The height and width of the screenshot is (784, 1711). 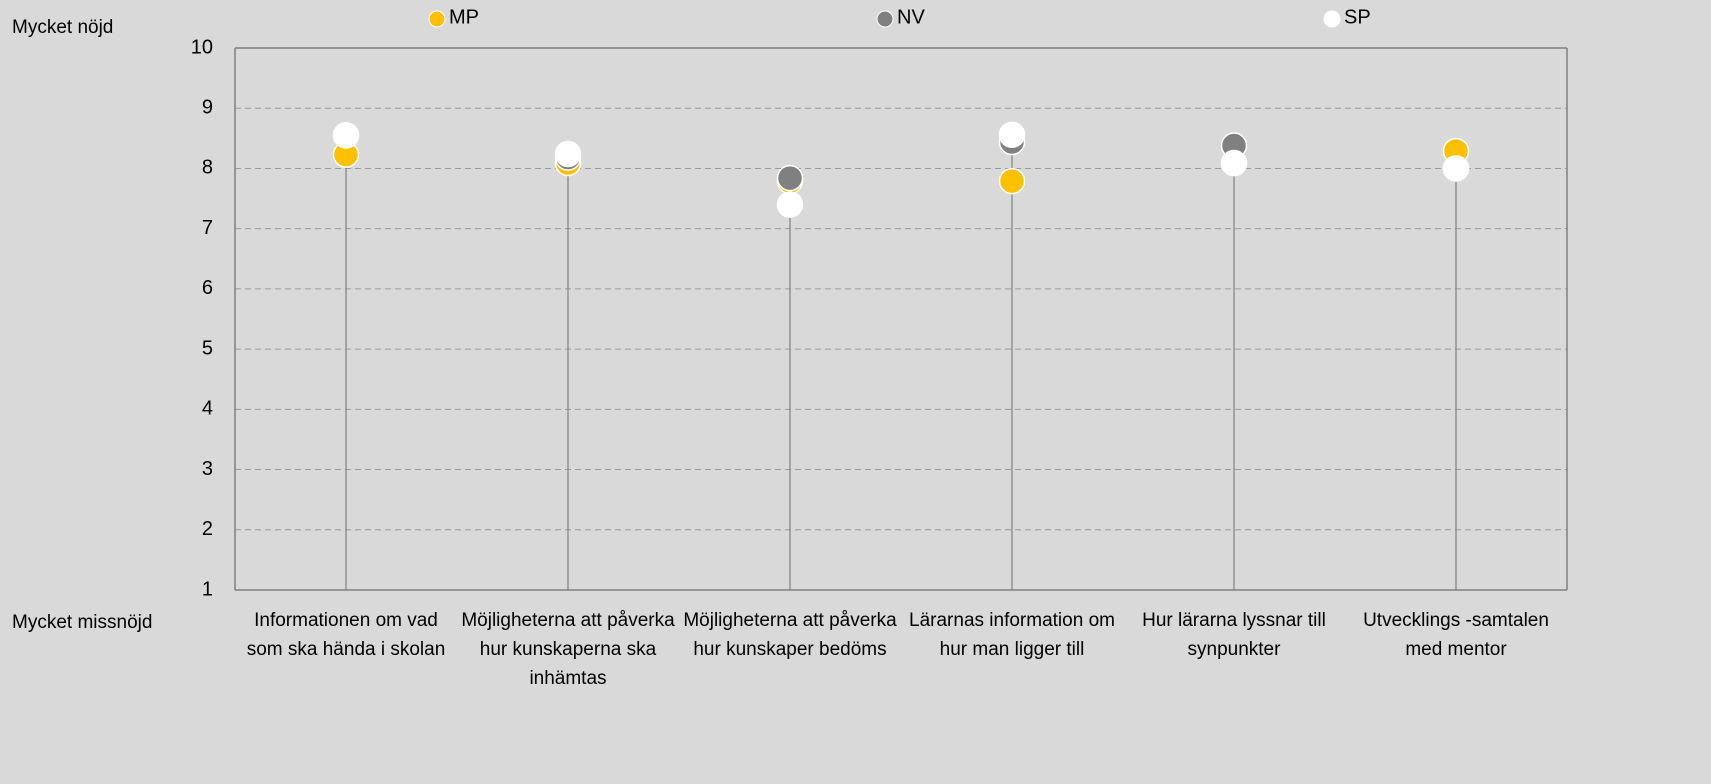 What do you see at coordinates (1357, 17) in the screenshot?
I see `legend-label: SP` at bounding box center [1357, 17].